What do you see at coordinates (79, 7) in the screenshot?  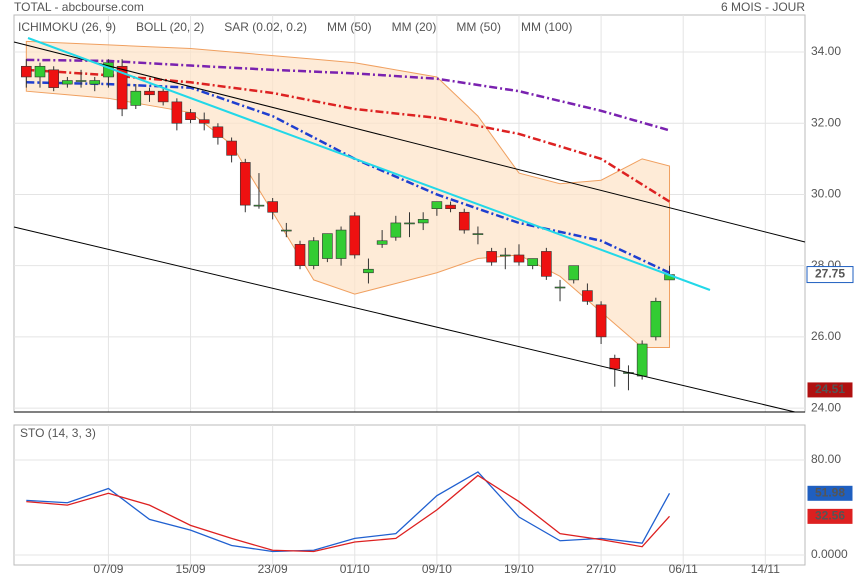 I see `header-title: TOTAL - abcbourse.com` at bounding box center [79, 7].